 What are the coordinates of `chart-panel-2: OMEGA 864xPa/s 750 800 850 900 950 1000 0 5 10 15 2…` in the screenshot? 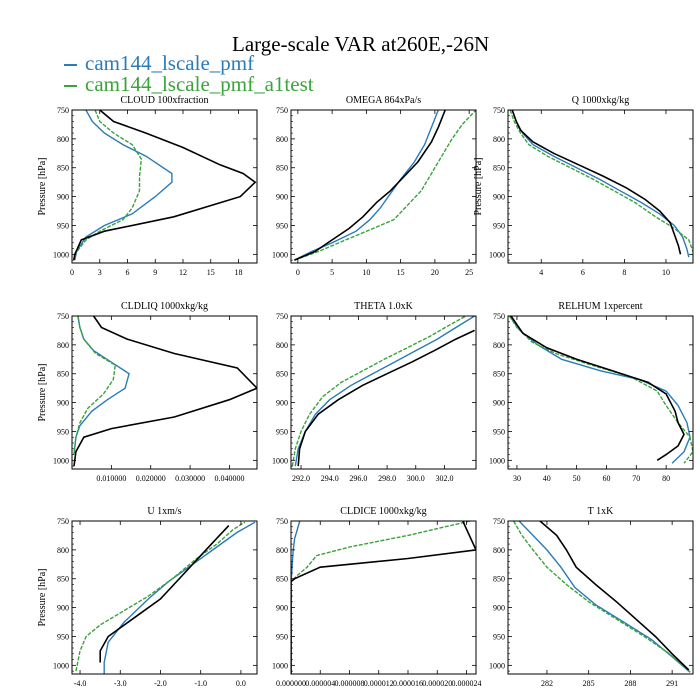 It's located at (374, 186).